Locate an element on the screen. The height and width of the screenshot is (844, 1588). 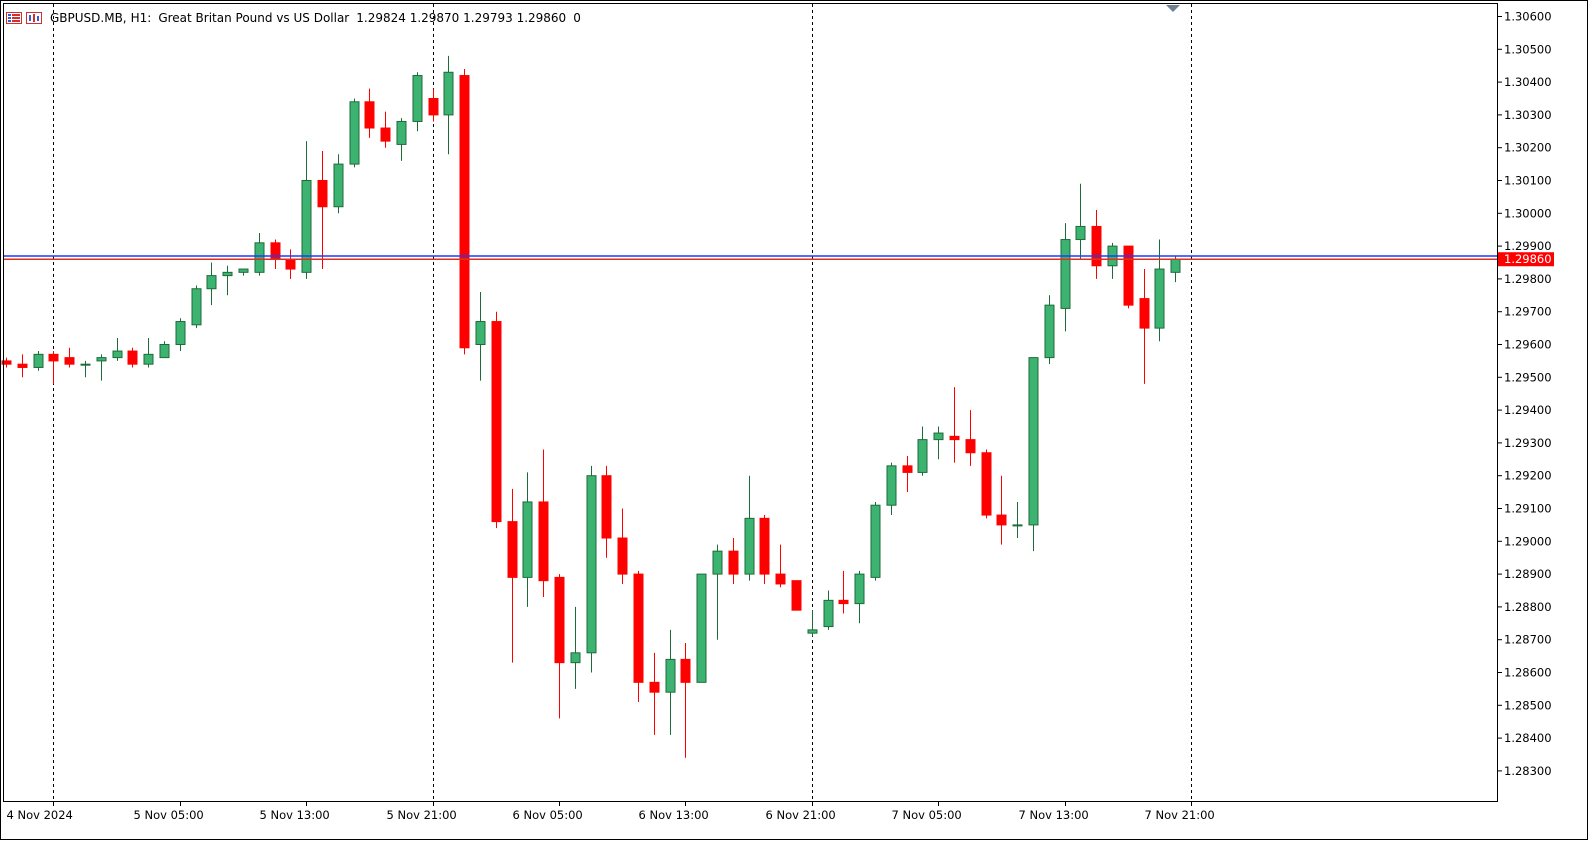
y-tick-label: 1.30500 is located at coordinates (1528, 49).